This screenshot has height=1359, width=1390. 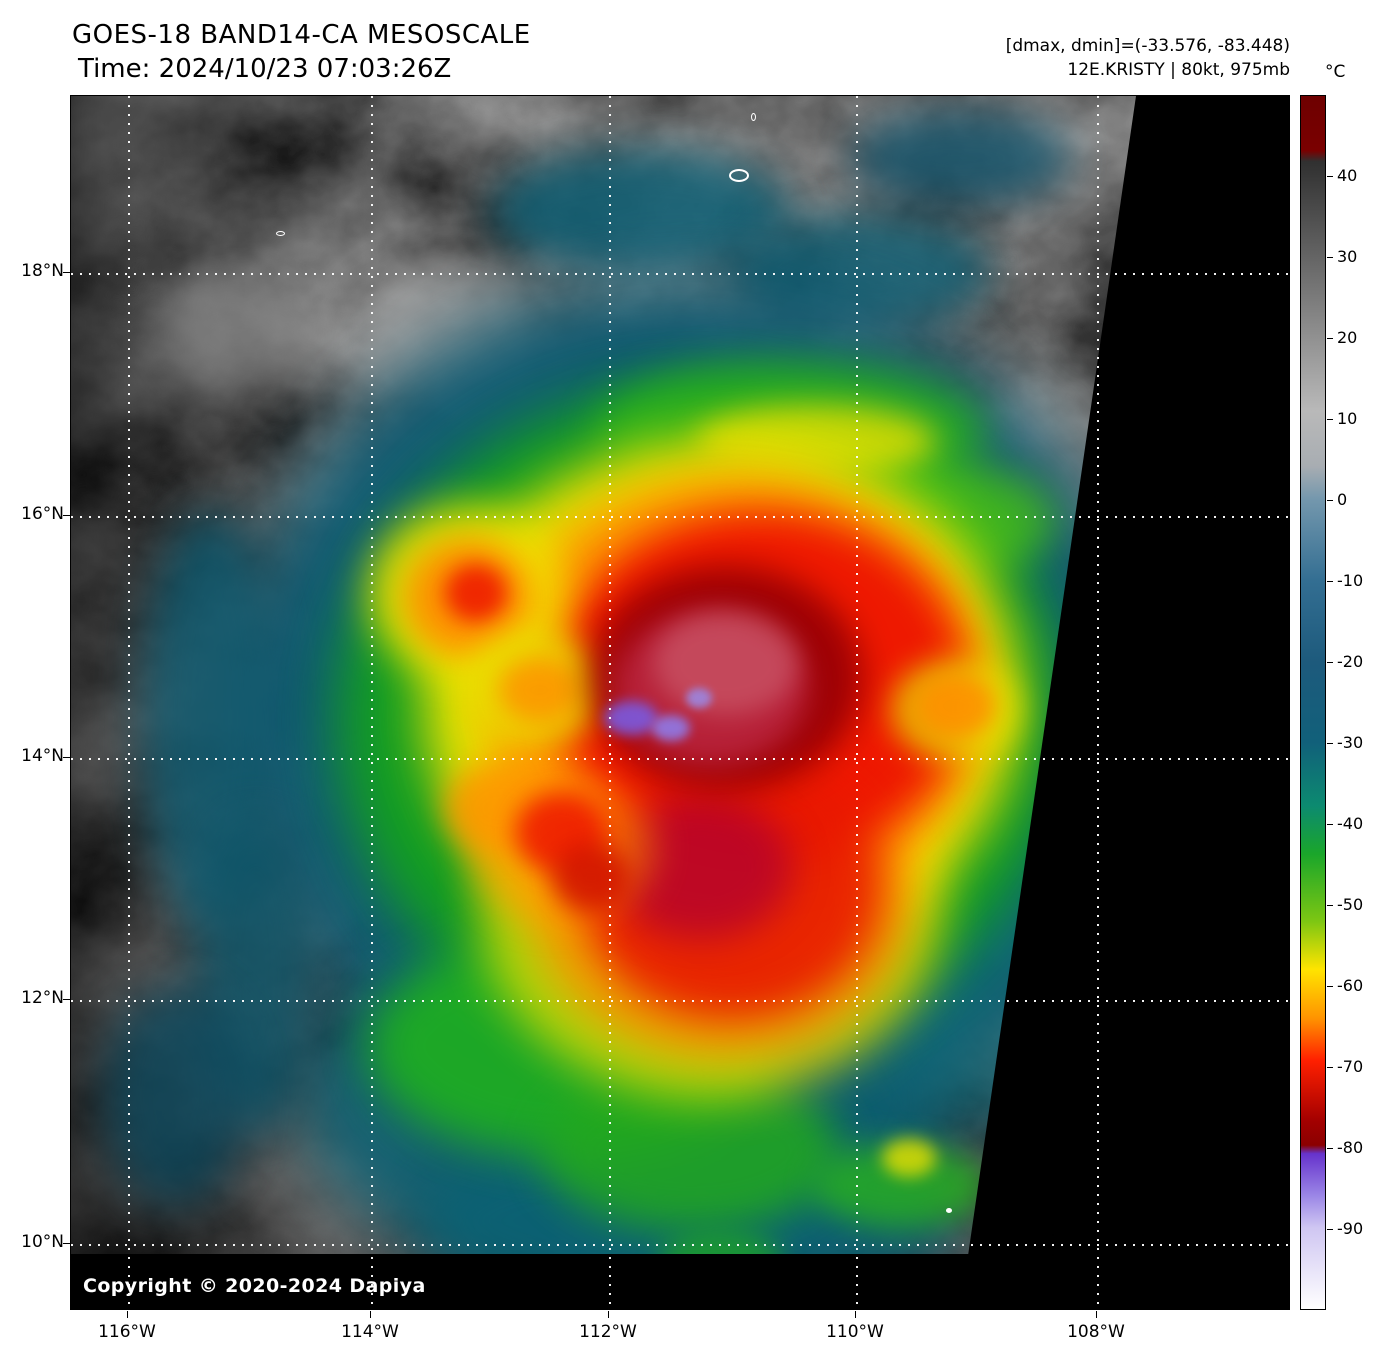 I want to click on colorbar-tick-label: -20, so click(x=1350, y=661).